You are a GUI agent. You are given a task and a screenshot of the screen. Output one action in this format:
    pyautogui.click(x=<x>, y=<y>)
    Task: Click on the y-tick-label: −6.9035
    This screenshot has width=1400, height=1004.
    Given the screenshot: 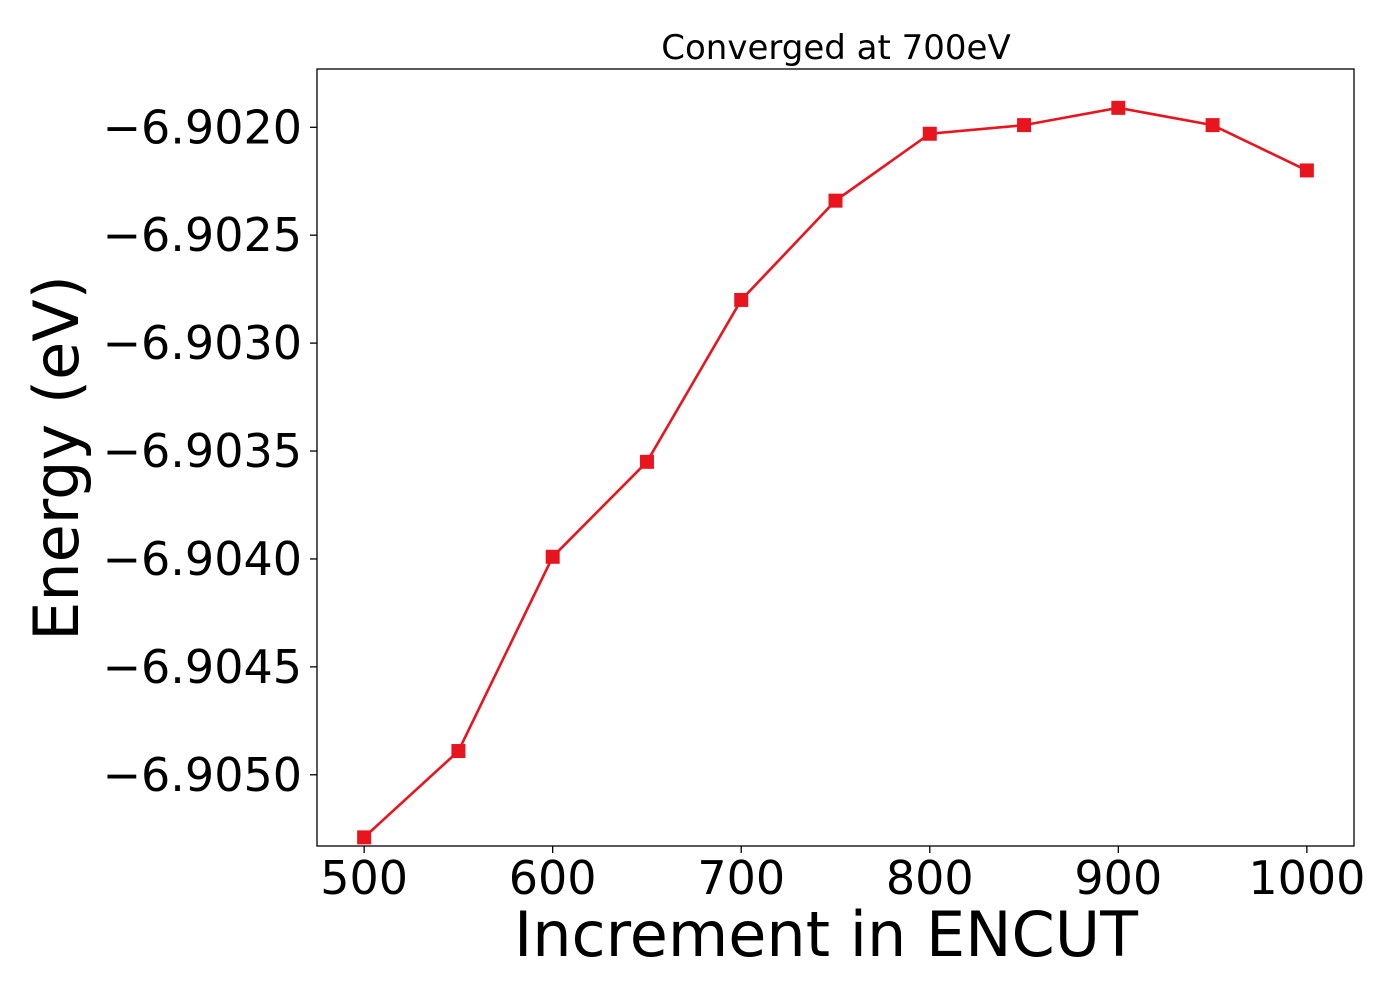 What is the action you would take?
    pyautogui.click(x=203, y=451)
    